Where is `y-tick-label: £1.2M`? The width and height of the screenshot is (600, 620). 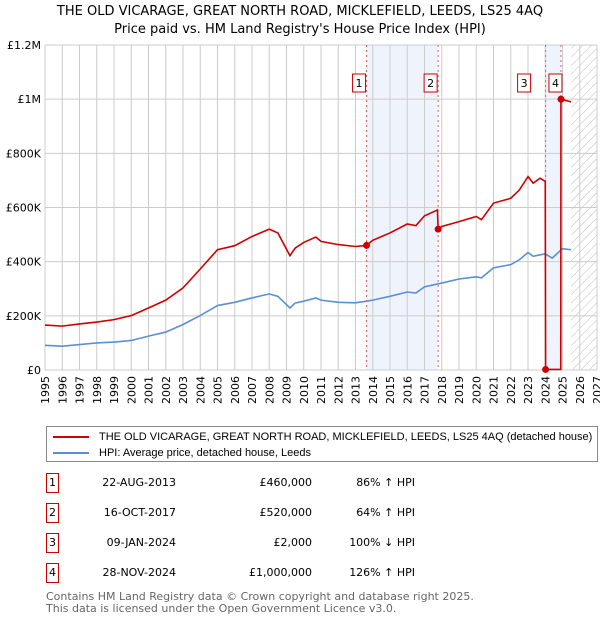 y-tick-label: £1.2M is located at coordinates (24, 45).